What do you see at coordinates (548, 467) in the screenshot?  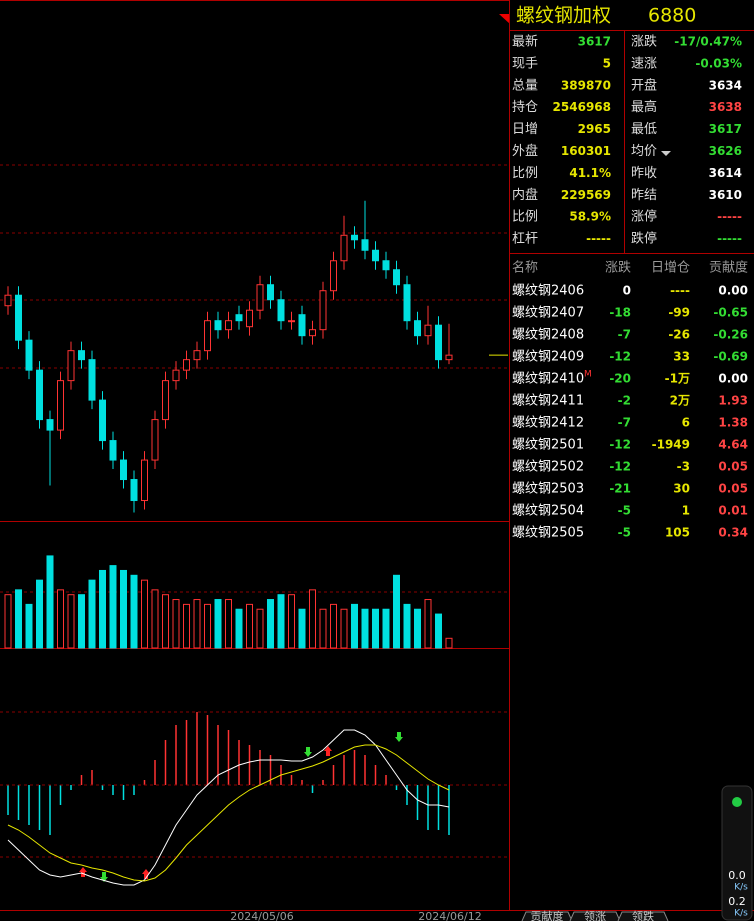 I see `row-name: 螺纹钢2502` at bounding box center [548, 467].